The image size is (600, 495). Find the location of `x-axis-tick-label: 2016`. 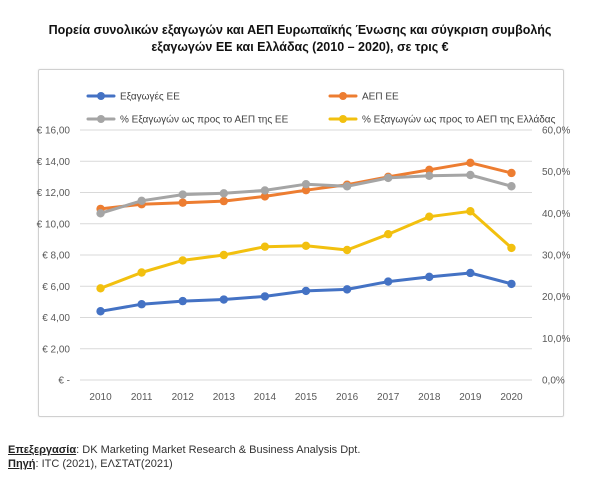

x-axis-tick-label: 2016 is located at coordinates (347, 397).